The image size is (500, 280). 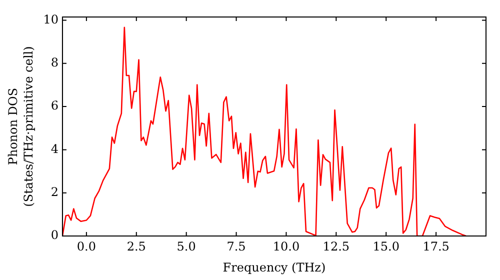 I want to click on y-tick-label: 4, so click(x=54, y=149).